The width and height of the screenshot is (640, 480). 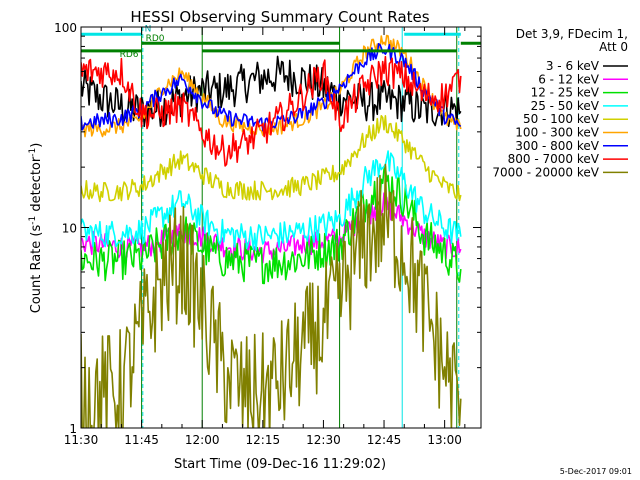 I want to click on legend-label-5: 50 - 100 keV, so click(x=561, y=119).